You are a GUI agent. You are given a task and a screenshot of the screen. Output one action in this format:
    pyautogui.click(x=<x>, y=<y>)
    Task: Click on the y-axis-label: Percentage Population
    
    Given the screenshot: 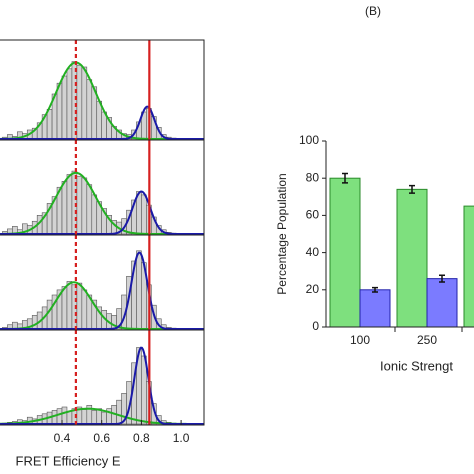 What is the action you would take?
    pyautogui.click(x=282, y=233)
    